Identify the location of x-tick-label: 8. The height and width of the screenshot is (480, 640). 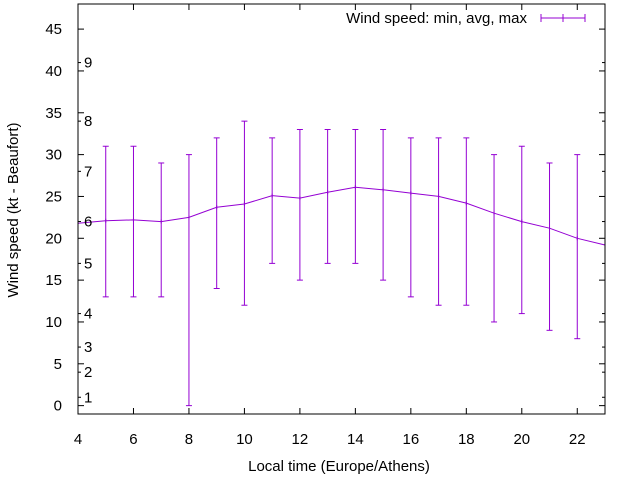
(189, 439).